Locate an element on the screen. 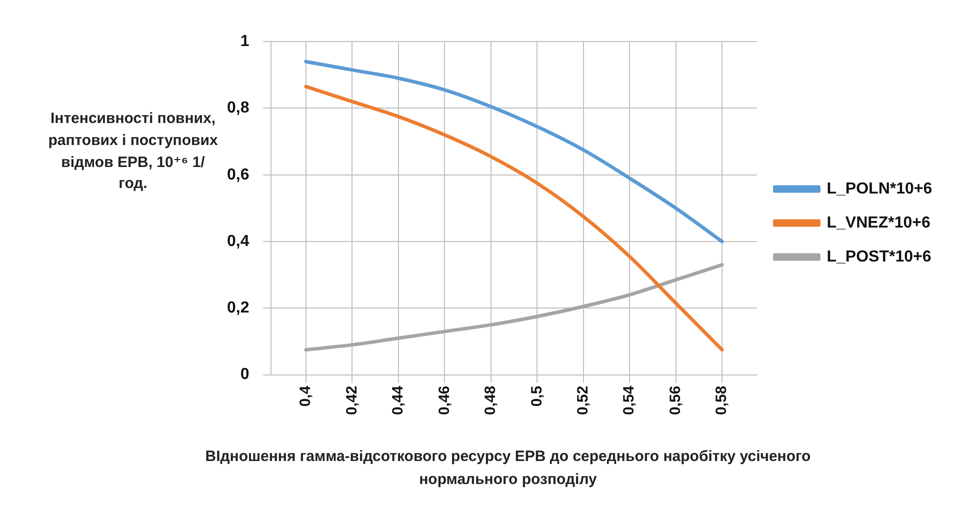 This screenshot has width=976, height=522. legend-label: L_VNEZ*10+6 is located at coordinates (878, 223).